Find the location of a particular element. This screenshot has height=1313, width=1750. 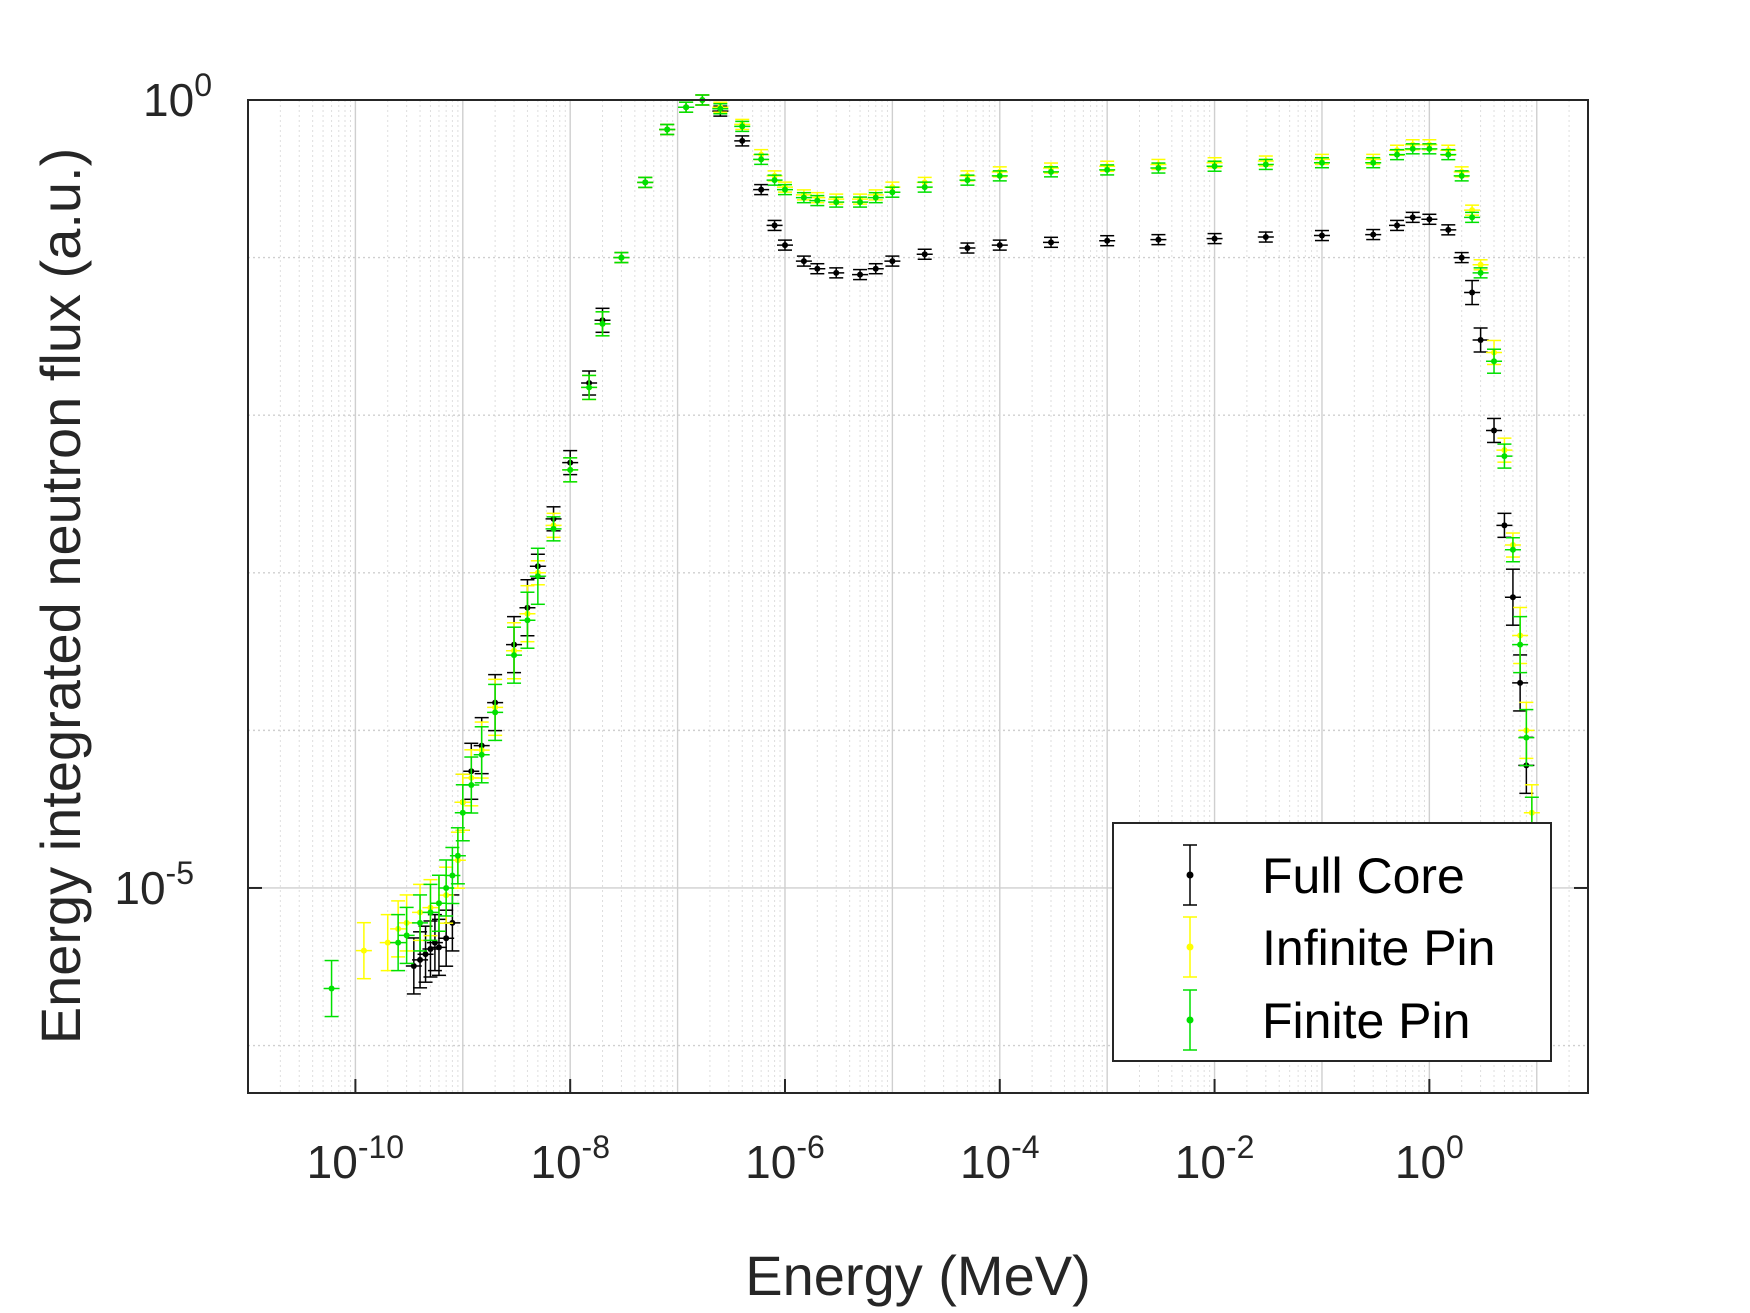

legend-entry: Full Core is located at coordinates (1324, 875).